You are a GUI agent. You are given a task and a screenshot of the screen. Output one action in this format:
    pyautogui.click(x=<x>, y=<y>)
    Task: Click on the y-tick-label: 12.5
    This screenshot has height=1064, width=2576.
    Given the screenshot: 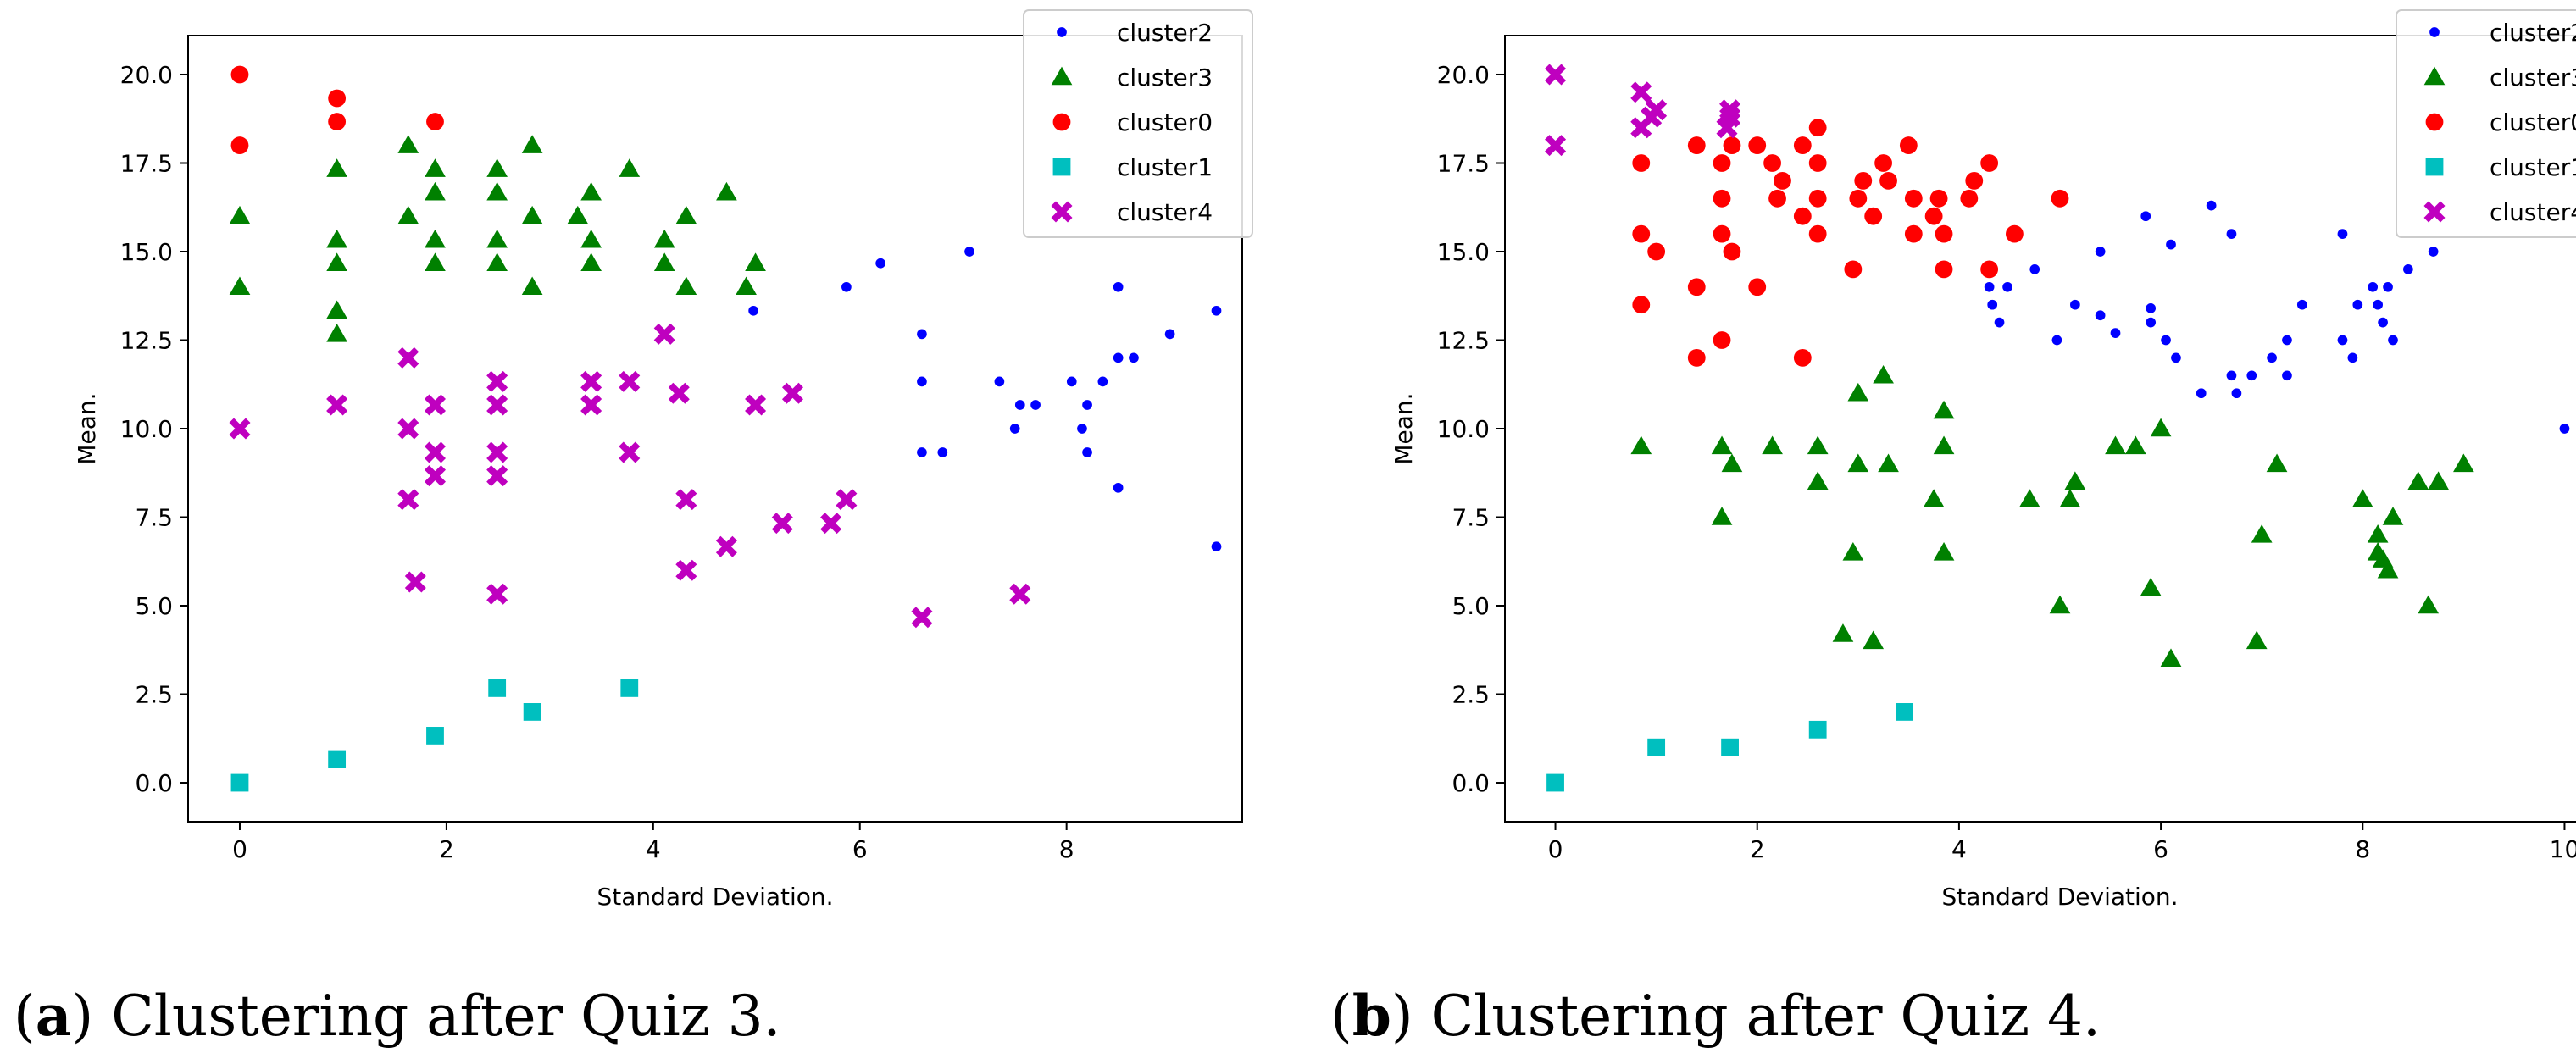 What is the action you would take?
    pyautogui.click(x=1463, y=340)
    